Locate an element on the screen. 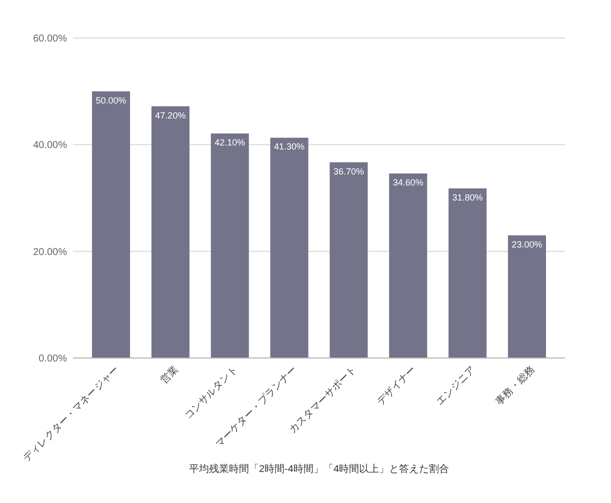 The height and width of the screenshot is (503, 611). data-label: 34.60% is located at coordinates (408, 182).